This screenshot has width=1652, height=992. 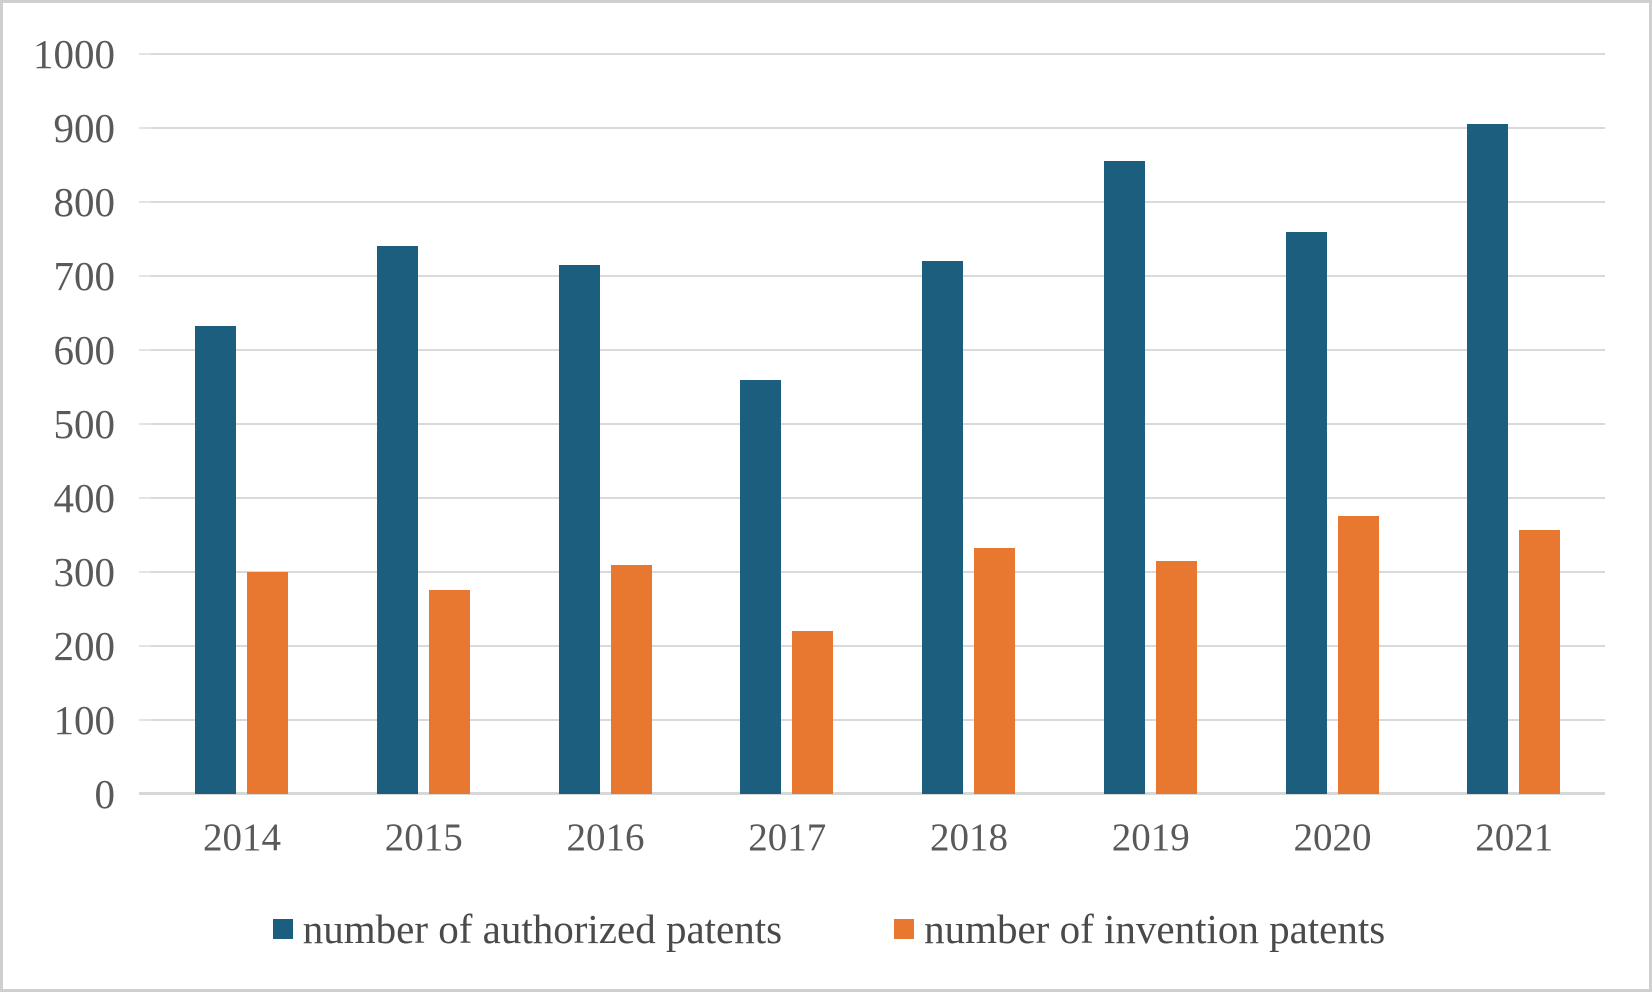 I want to click on x-axis-label-2017: 2017, so click(x=787, y=837).